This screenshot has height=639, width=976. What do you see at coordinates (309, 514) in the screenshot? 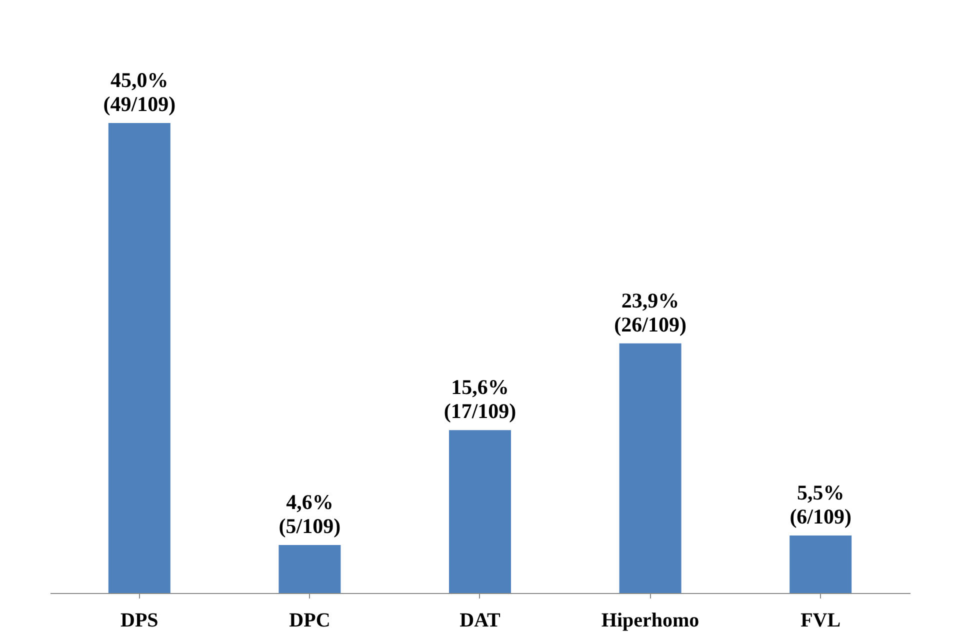
I see `data-label: 4,6% (5/109)` at bounding box center [309, 514].